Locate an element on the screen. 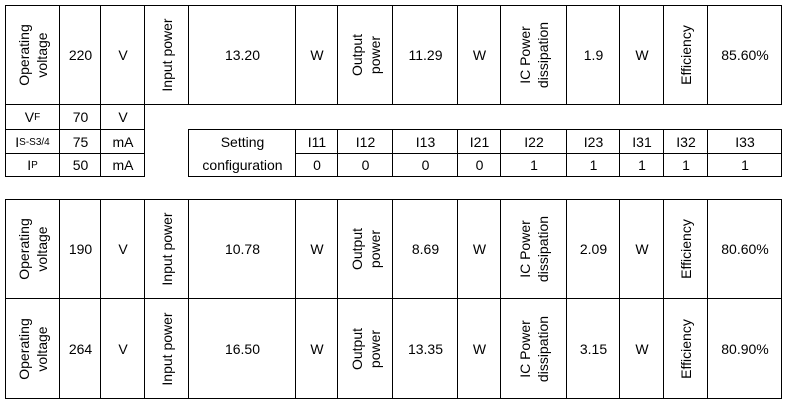 The image size is (788, 403). param-symbol: V is located at coordinates (29, 117).